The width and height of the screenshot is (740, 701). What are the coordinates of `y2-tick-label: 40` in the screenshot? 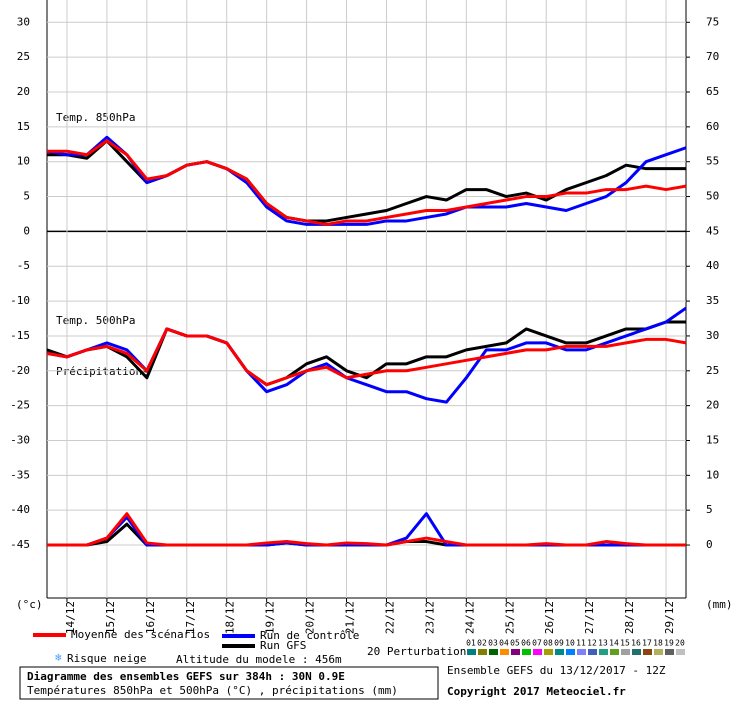 It's located at (712, 265).